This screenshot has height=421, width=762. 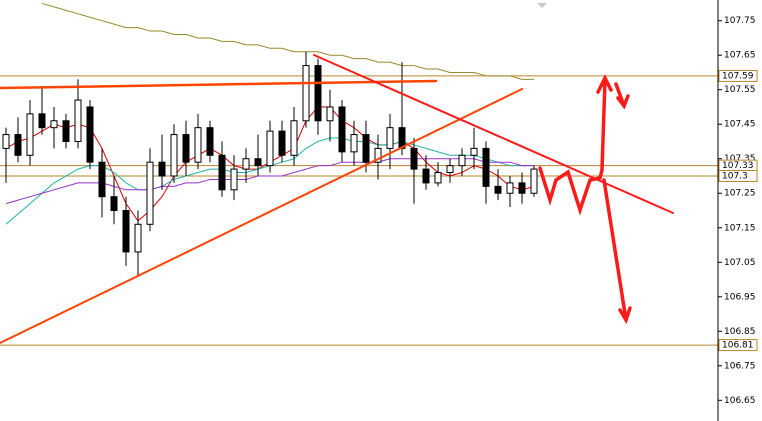 I want to click on y-tick-label: 107.25, so click(x=740, y=194).